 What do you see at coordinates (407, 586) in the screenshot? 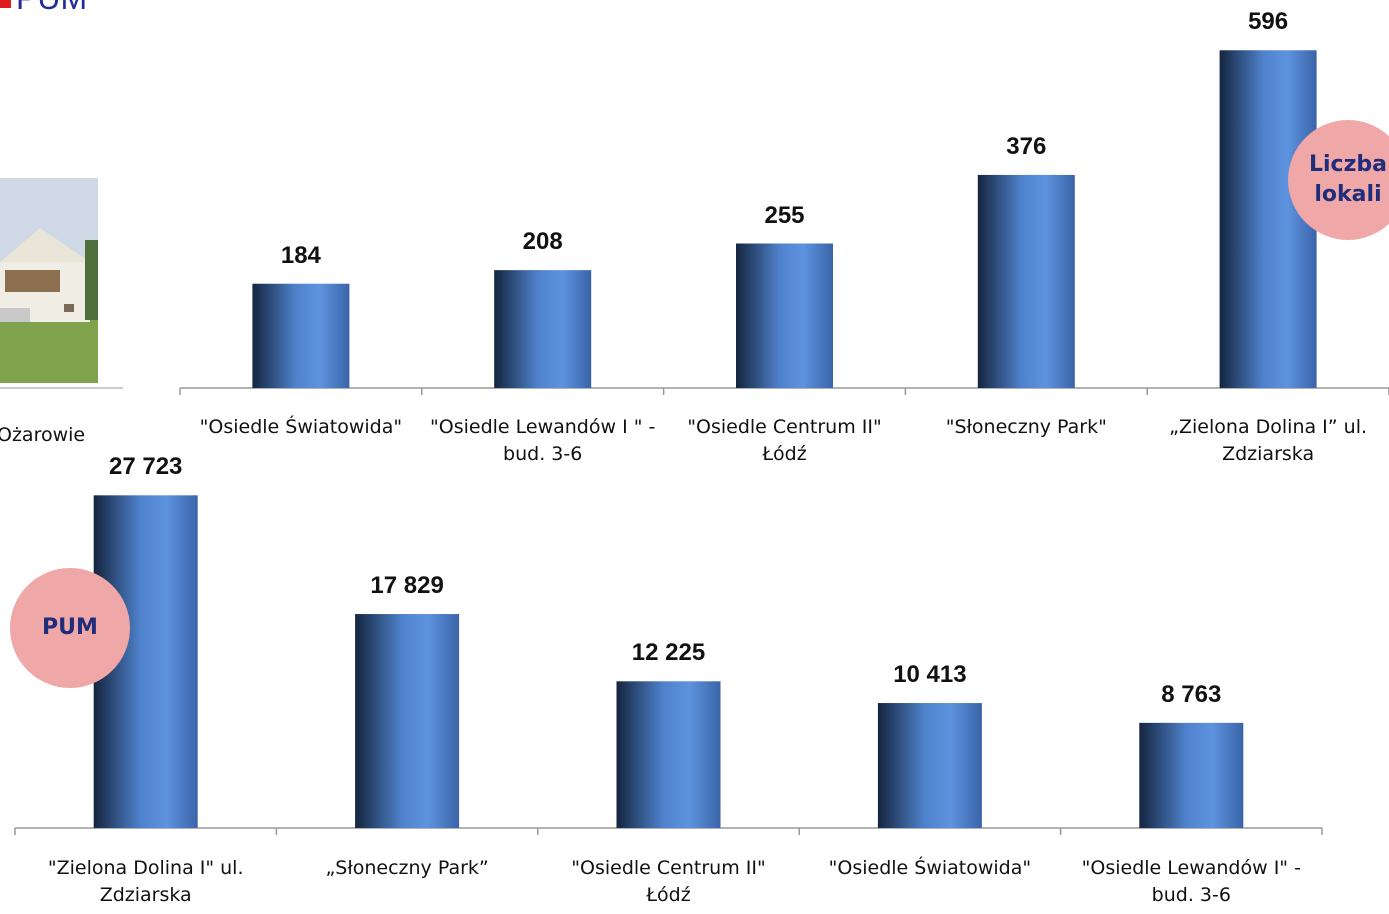
I see `value-label: 17 829` at bounding box center [407, 586].